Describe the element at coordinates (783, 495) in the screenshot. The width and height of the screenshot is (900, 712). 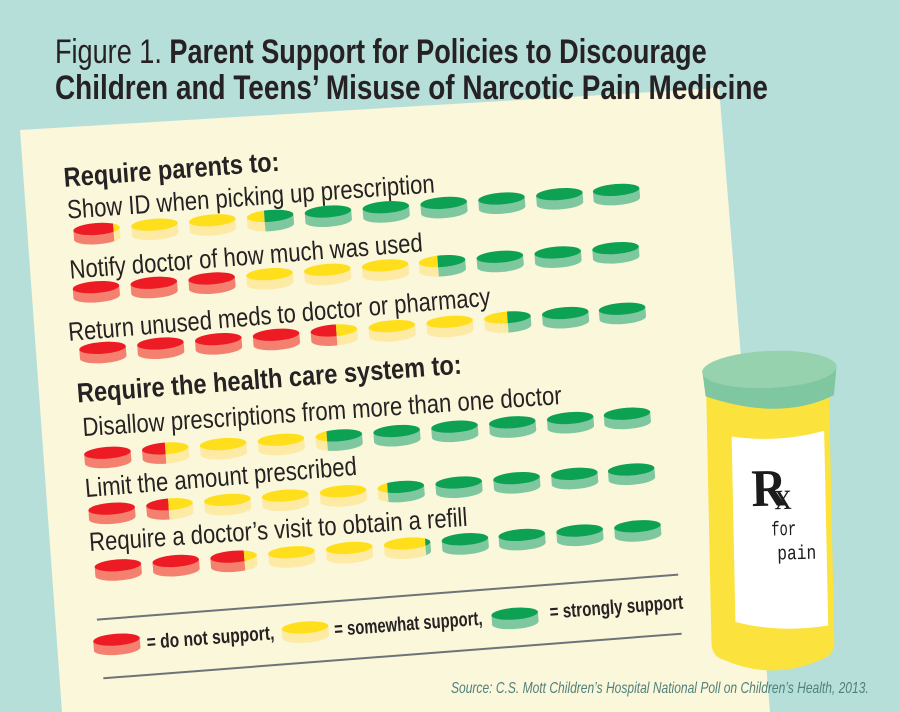
I see `svg-text: x` at that location.